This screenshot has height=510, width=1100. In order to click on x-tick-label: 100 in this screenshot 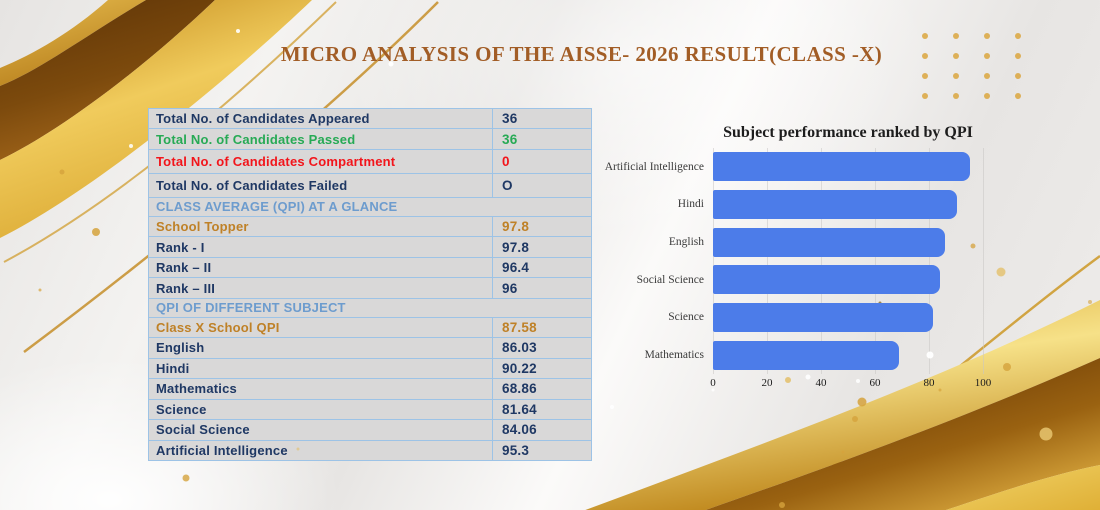, I will do `click(983, 383)`.